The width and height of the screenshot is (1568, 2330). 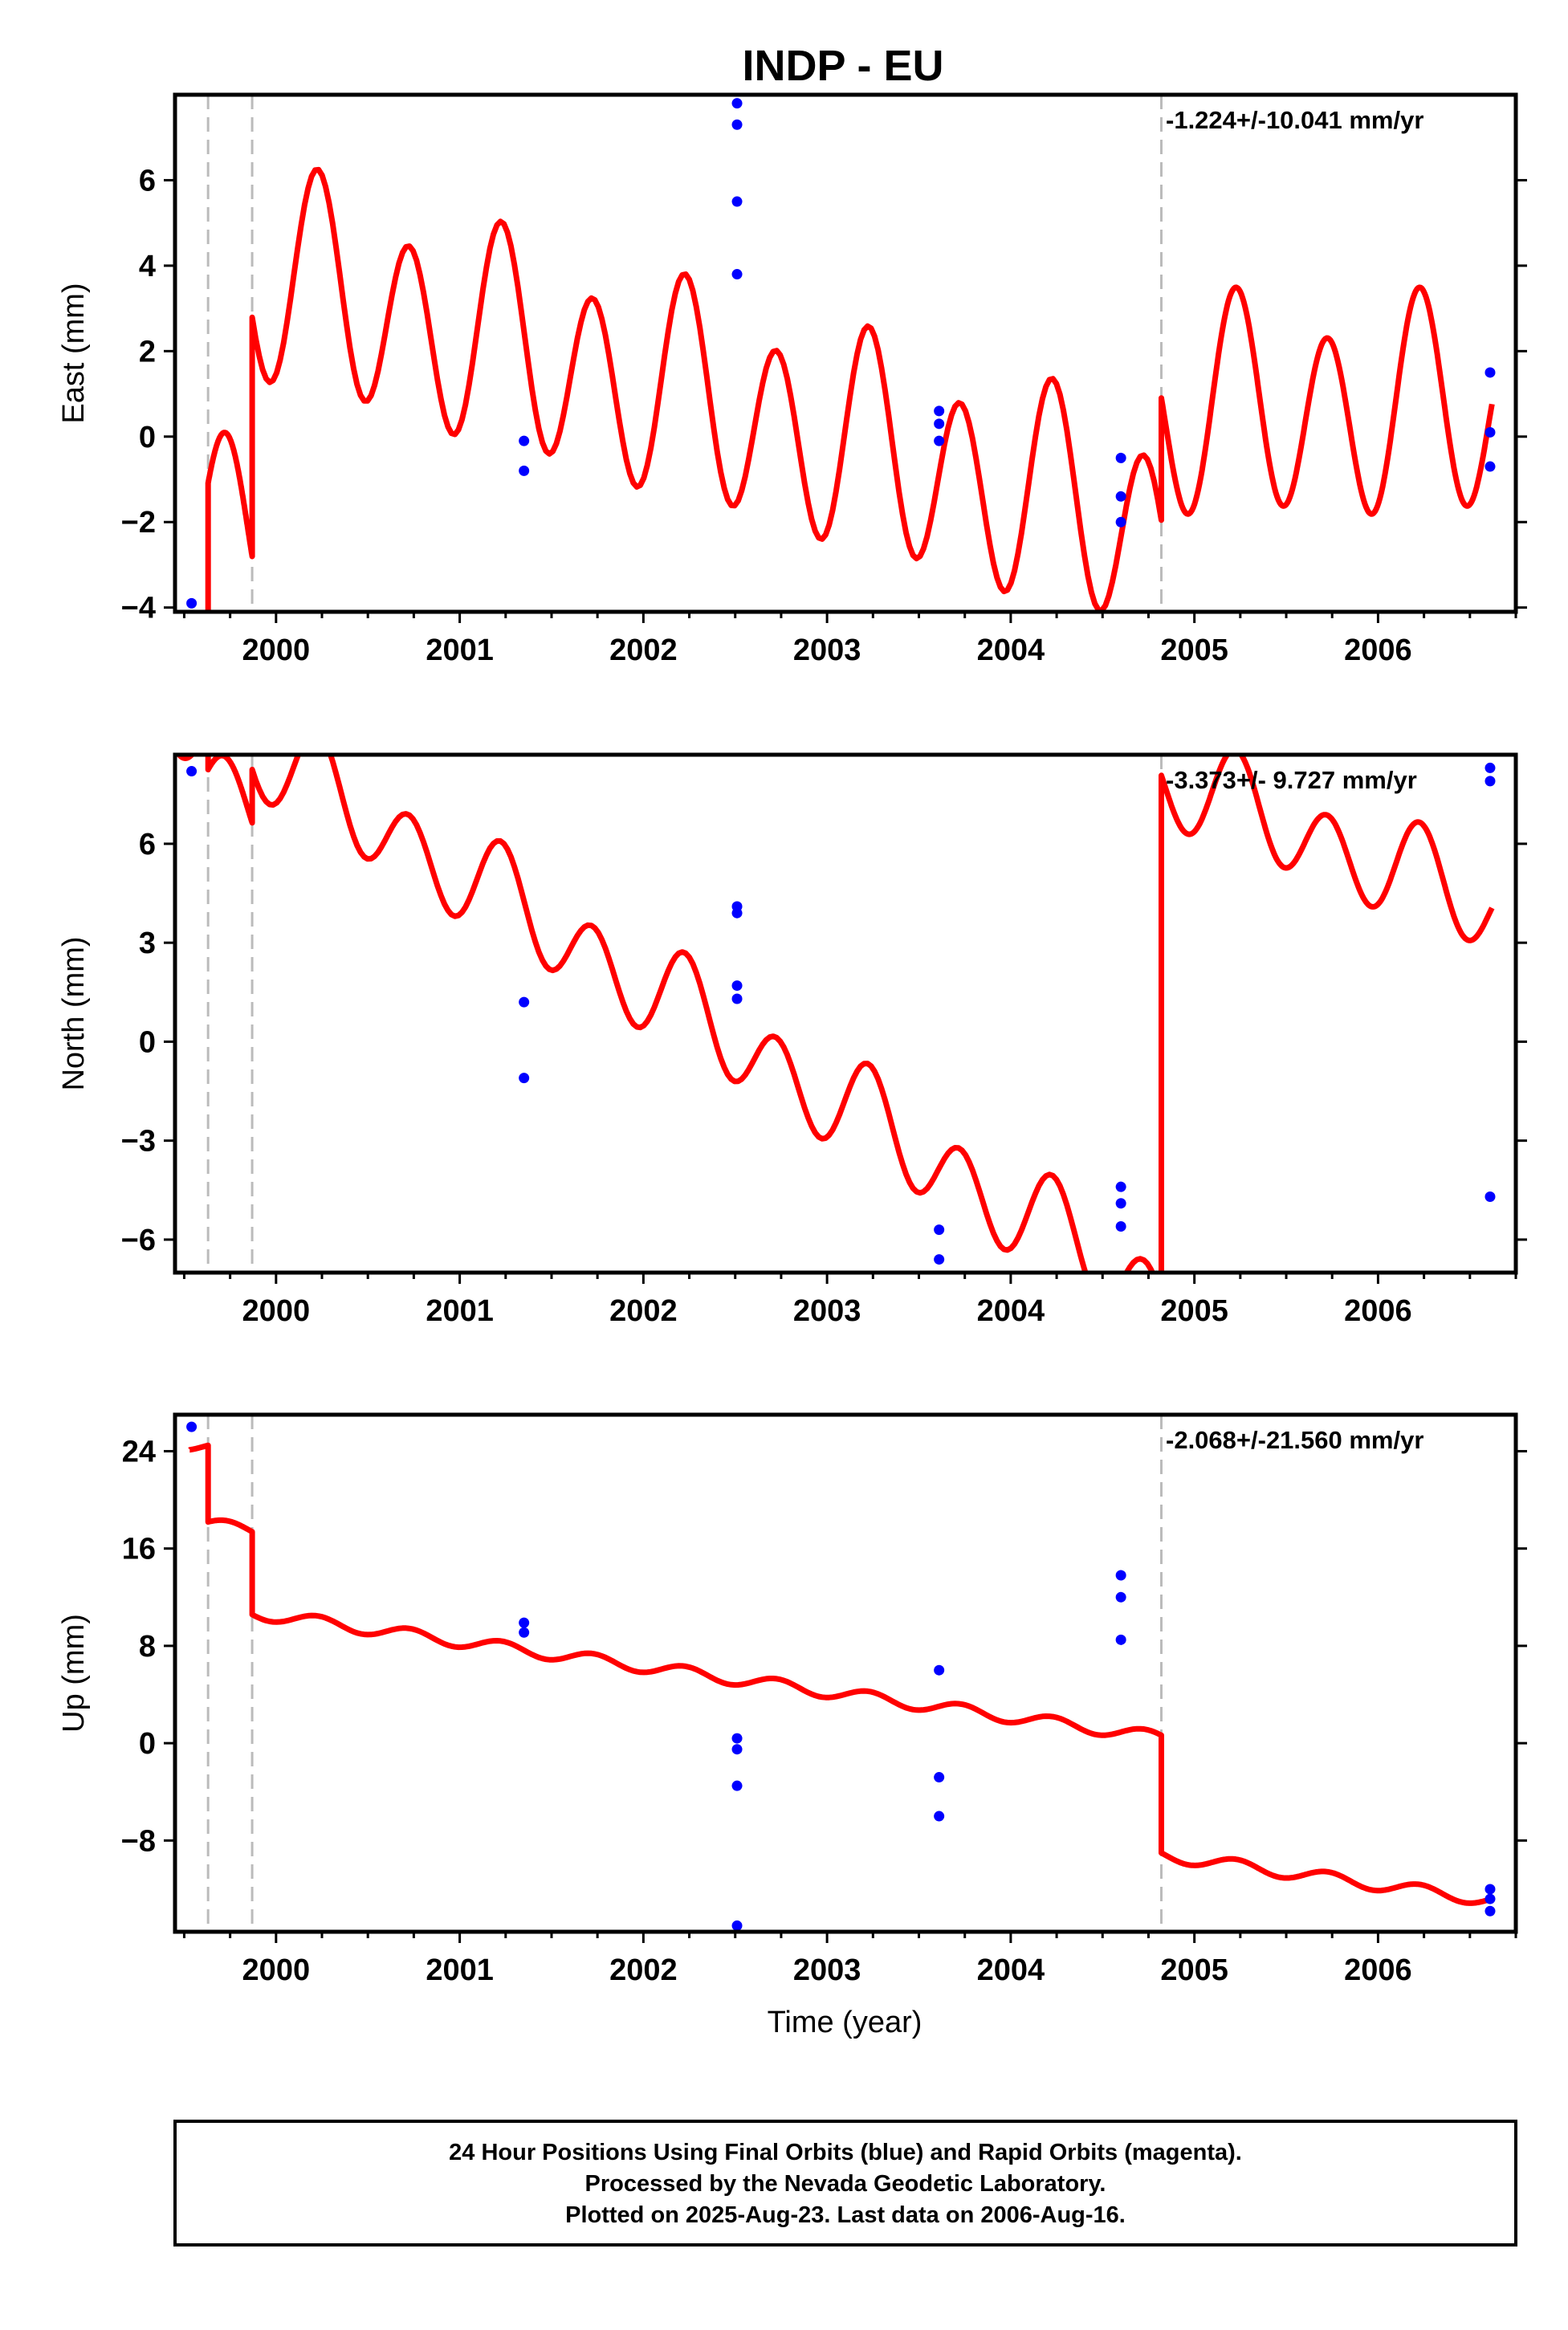 I want to click on north-y-axis-label: North (mm), so click(x=74, y=1013).